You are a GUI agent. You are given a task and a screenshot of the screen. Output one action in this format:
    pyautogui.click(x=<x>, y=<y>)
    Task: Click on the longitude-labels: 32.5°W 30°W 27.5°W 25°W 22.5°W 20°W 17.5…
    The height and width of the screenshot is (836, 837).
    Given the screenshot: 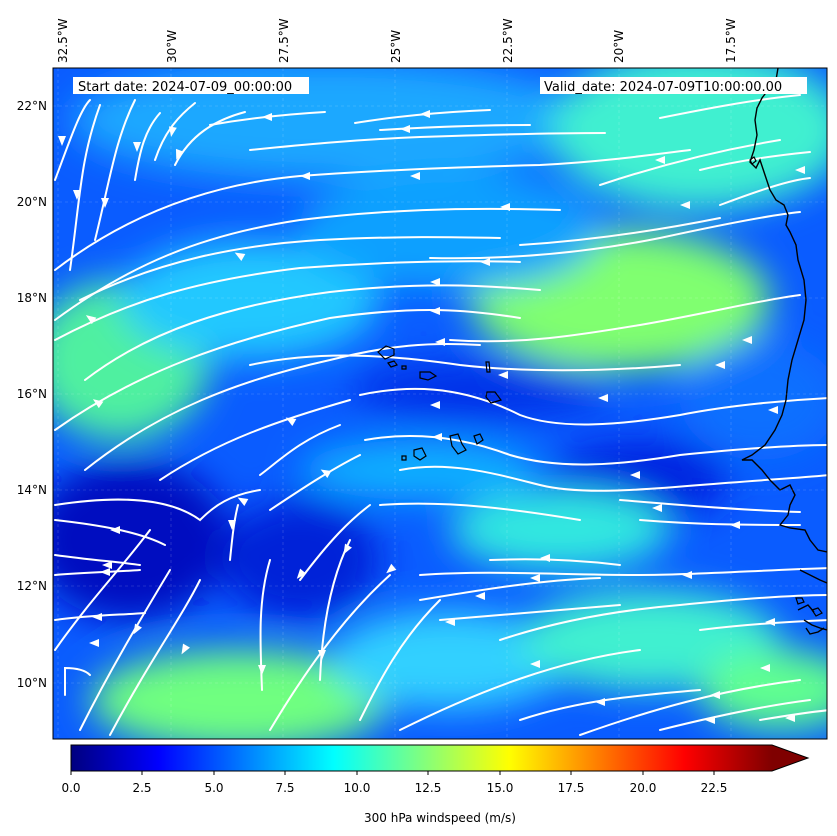 What is the action you would take?
    pyautogui.click(x=397, y=40)
    